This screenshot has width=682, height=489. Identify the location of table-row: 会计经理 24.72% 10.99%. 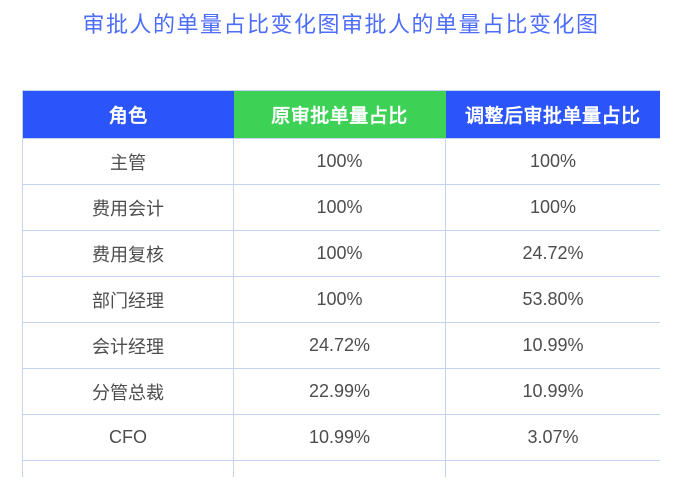
(341, 345).